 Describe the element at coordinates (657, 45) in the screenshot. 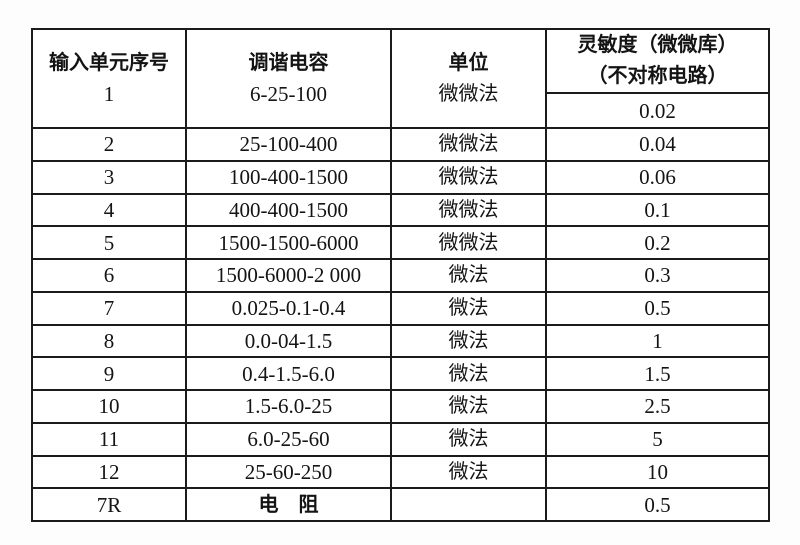

I see `header-sensitivity-line1: 灵敏度（微微库）` at that location.